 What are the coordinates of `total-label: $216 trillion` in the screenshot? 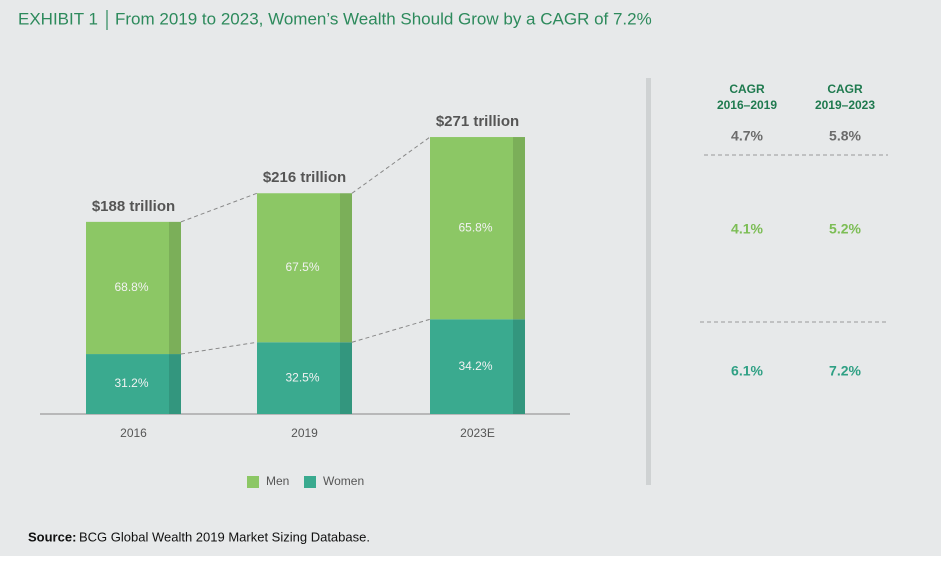 It's located at (304, 177).